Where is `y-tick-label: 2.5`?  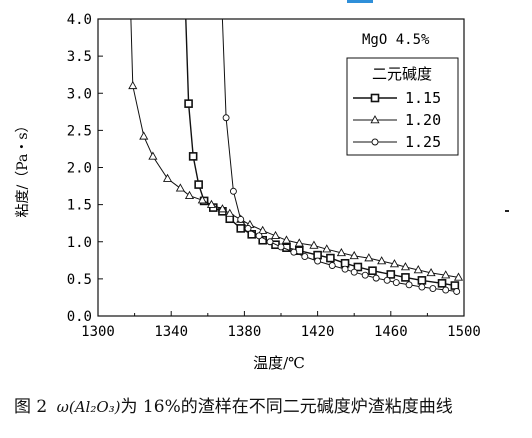 y-tick-label: 2.5 is located at coordinates (79, 131).